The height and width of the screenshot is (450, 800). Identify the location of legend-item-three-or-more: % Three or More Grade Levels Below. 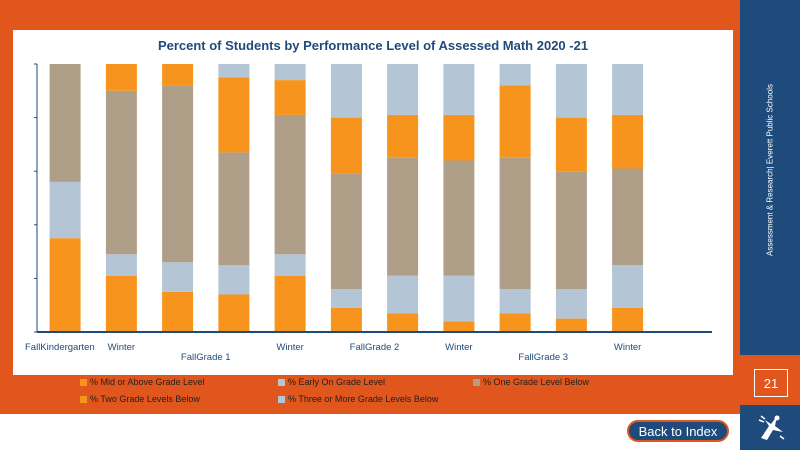
(358, 399).